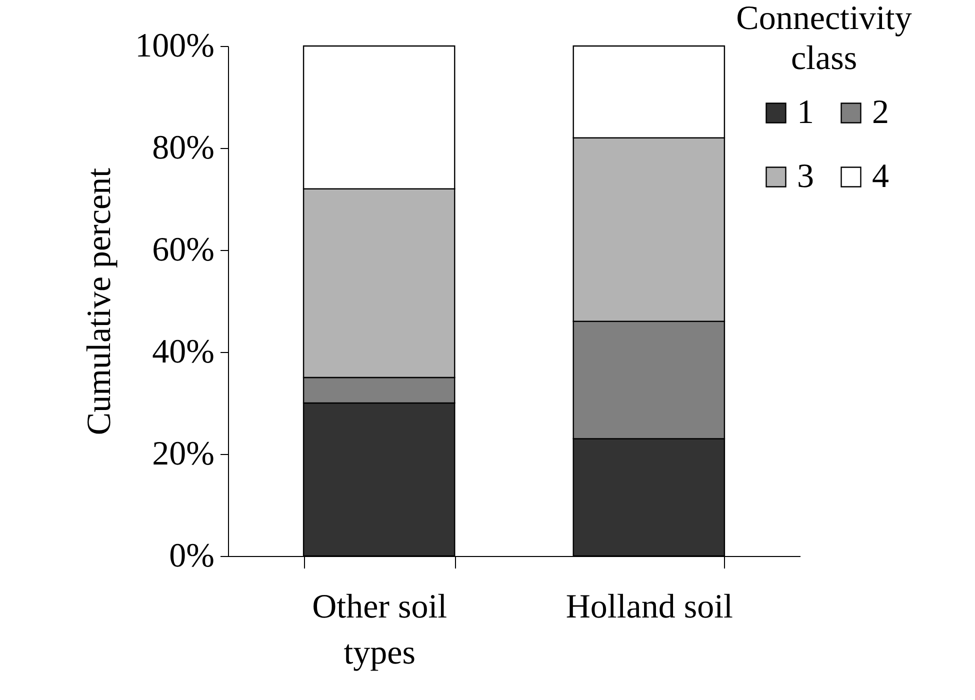  I want to click on legend-label: 1, so click(805, 112).